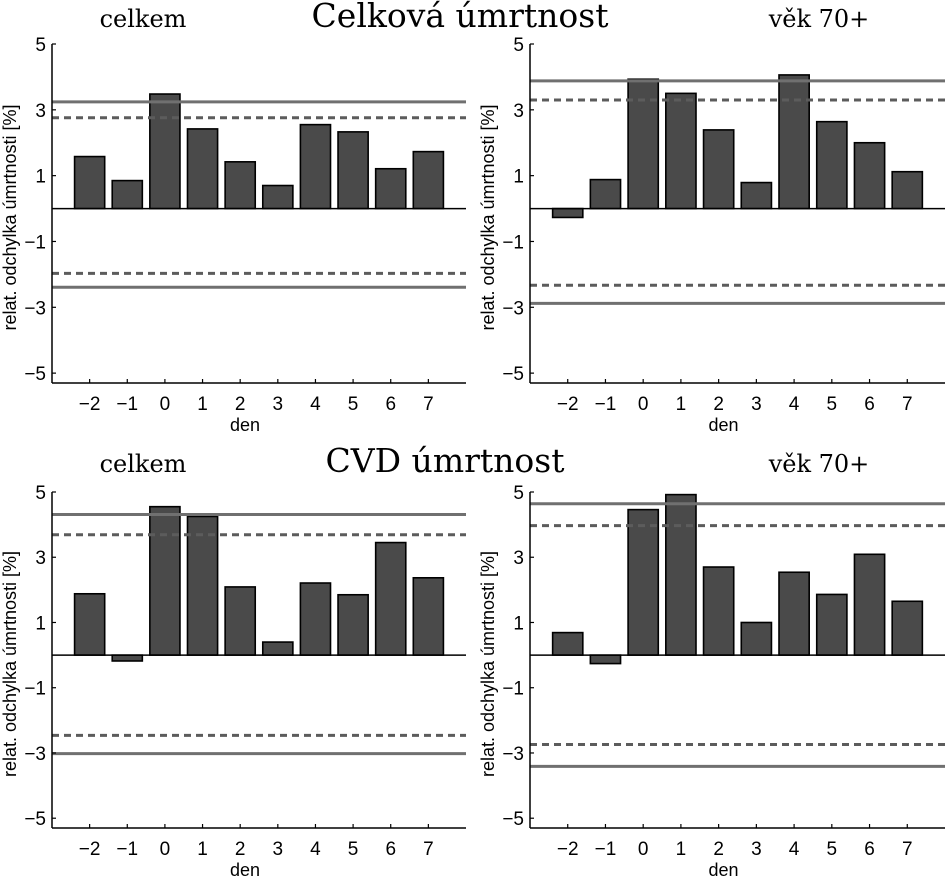 The height and width of the screenshot is (876, 945). Describe the element at coordinates (460, 17) in the screenshot. I see `row-title-total-mortality: Celková úmrtnost` at that location.